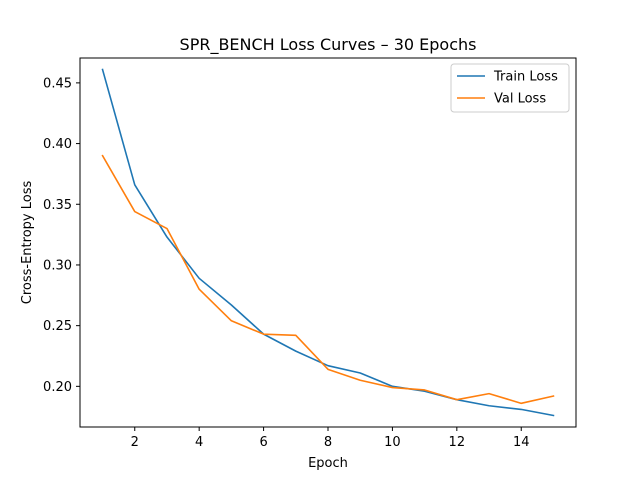 The height and width of the screenshot is (480, 640). What do you see at coordinates (521, 442) in the screenshot?
I see `x-tick-label: 14` at bounding box center [521, 442].